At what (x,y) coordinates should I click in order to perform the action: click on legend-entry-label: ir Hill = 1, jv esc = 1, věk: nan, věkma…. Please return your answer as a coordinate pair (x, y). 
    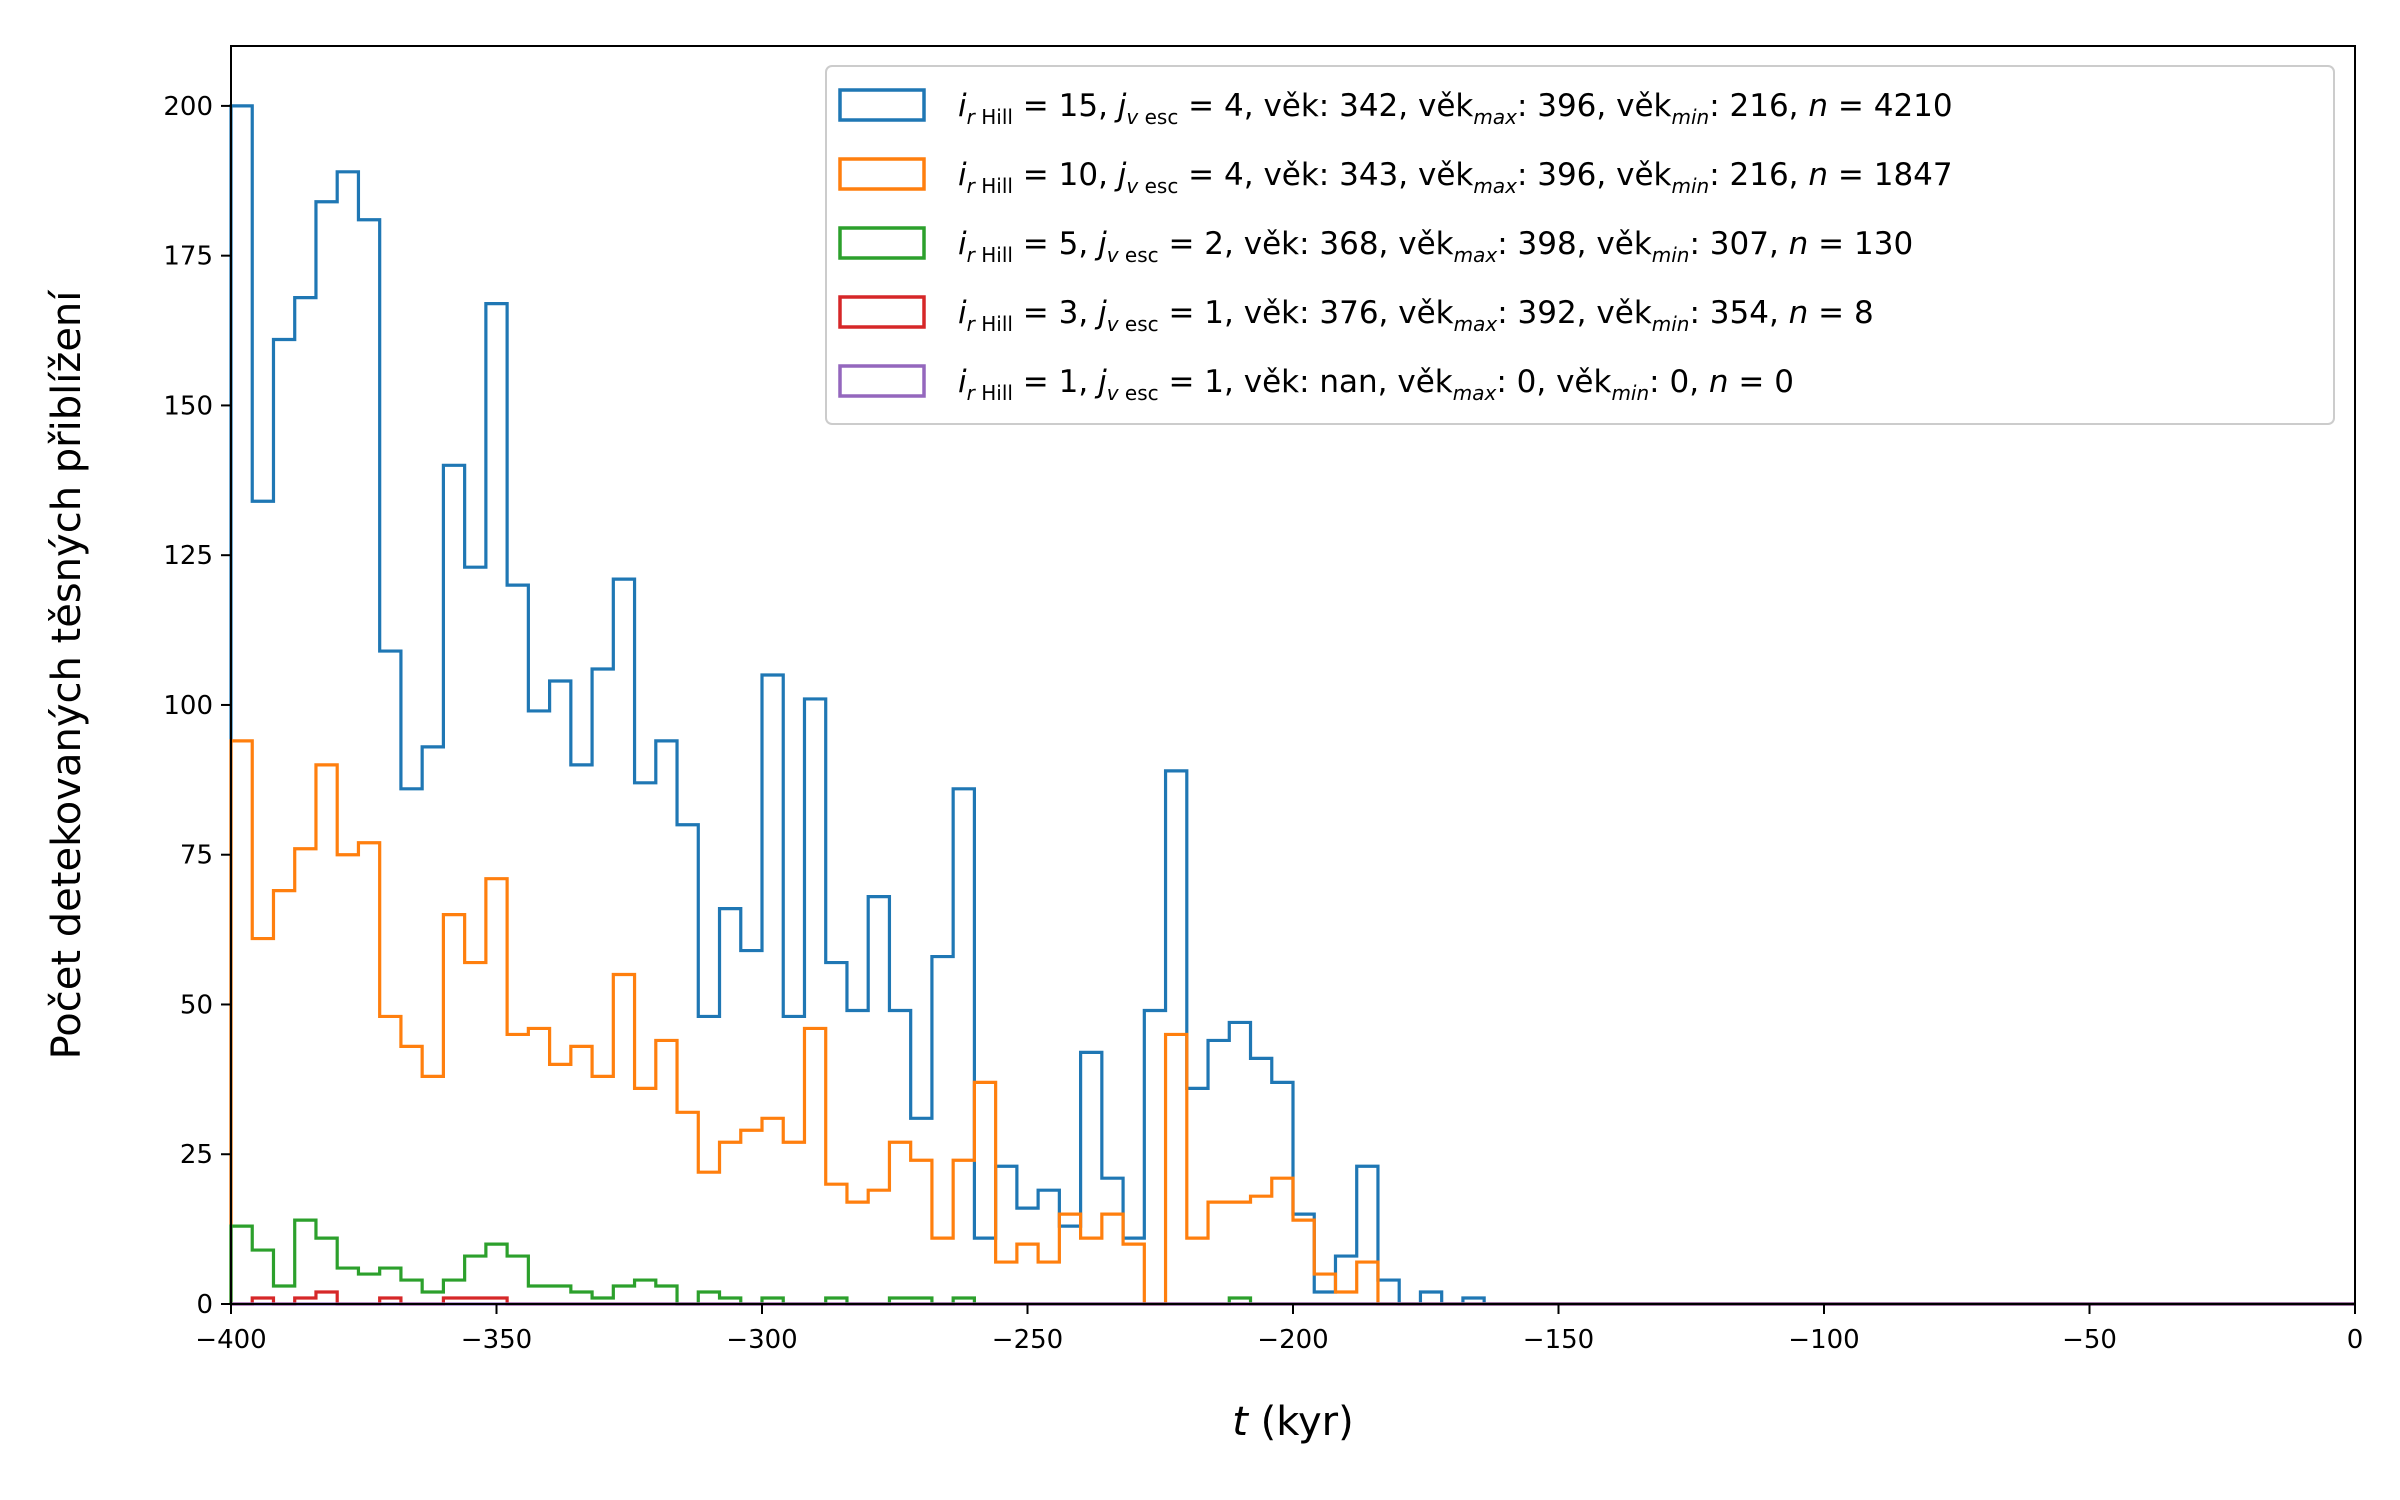
    Looking at the image, I should click on (1376, 384).